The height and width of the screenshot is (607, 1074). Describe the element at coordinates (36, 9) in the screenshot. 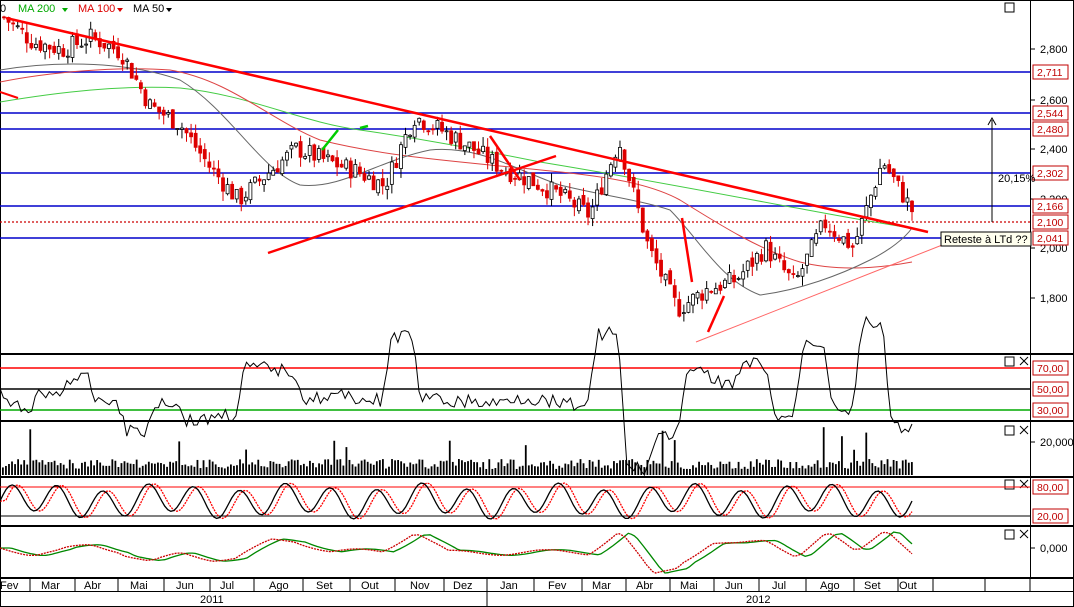

I see `legend-ma200: MA 200` at that location.